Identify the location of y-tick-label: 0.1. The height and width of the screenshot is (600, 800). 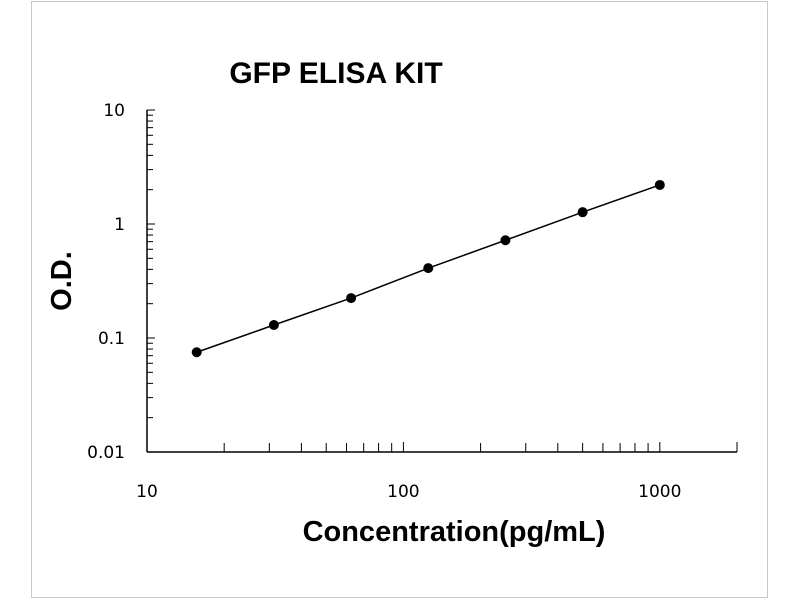
(111, 339).